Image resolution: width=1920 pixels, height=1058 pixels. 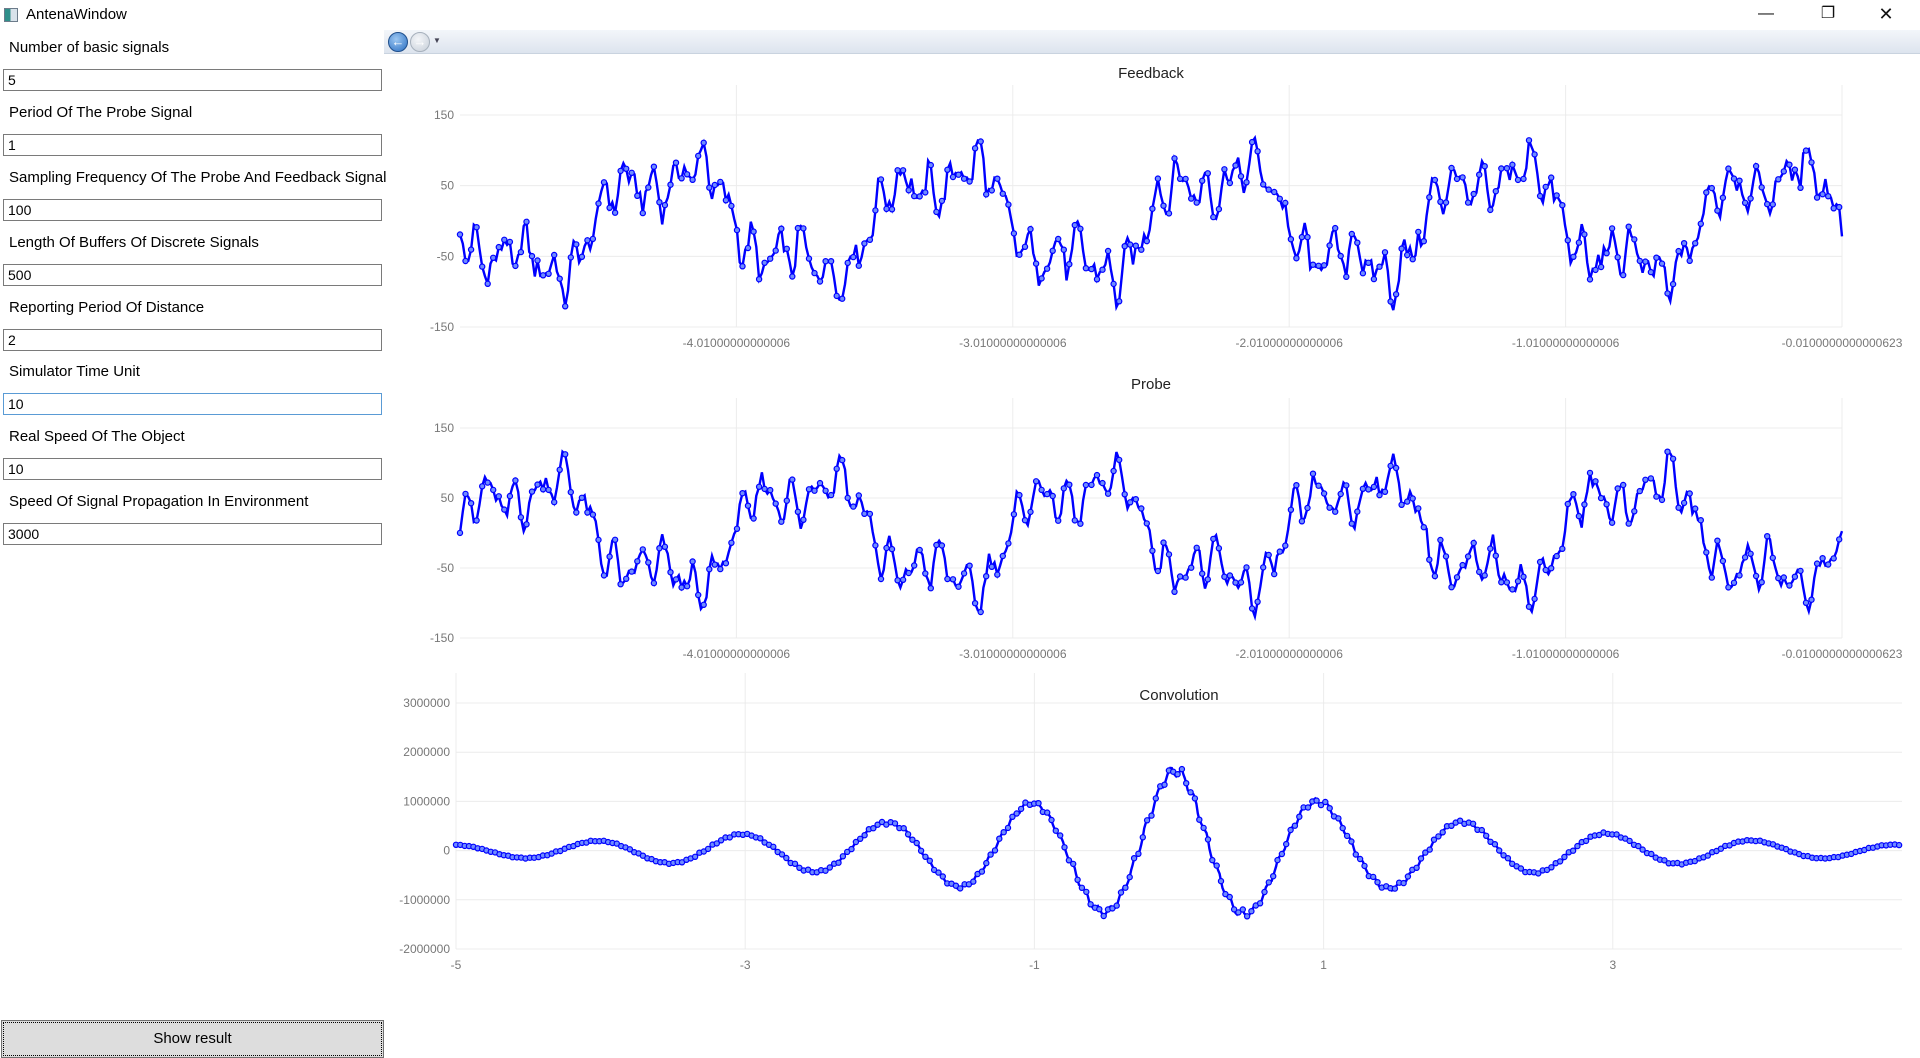 I want to click on caret-down-icon: ▼, so click(x=437, y=40).